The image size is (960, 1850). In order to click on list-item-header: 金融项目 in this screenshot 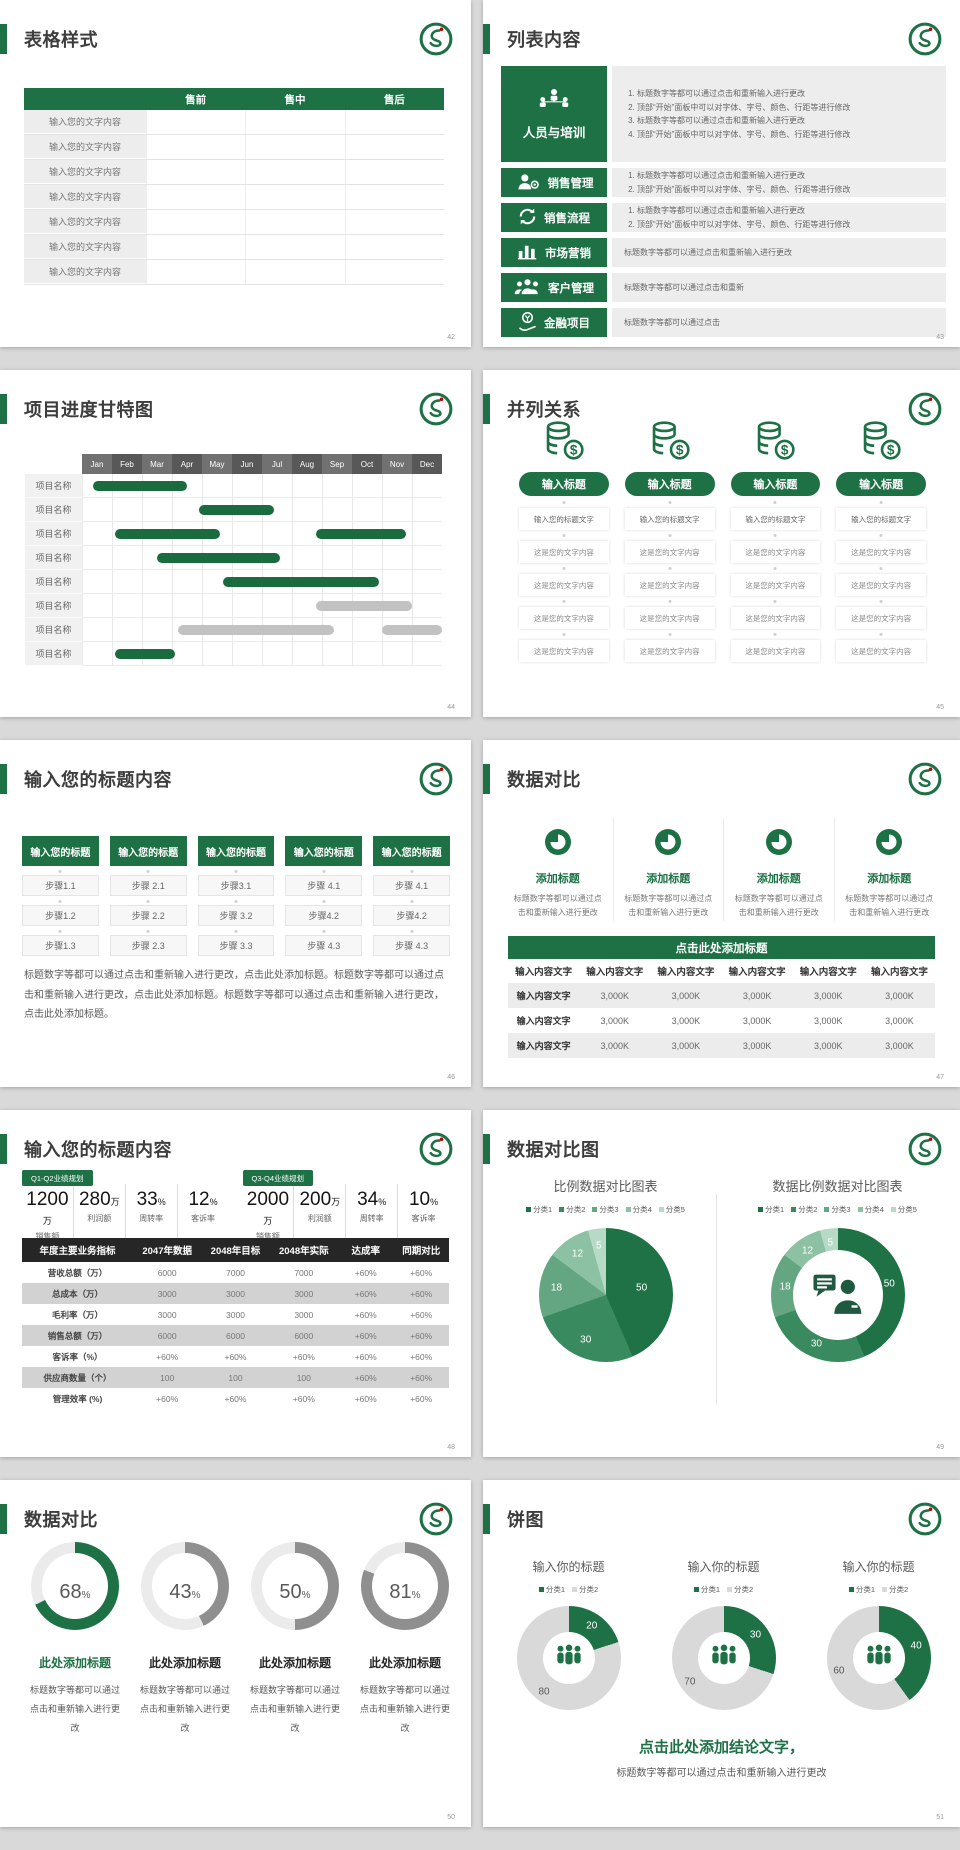, I will do `click(554, 322)`.